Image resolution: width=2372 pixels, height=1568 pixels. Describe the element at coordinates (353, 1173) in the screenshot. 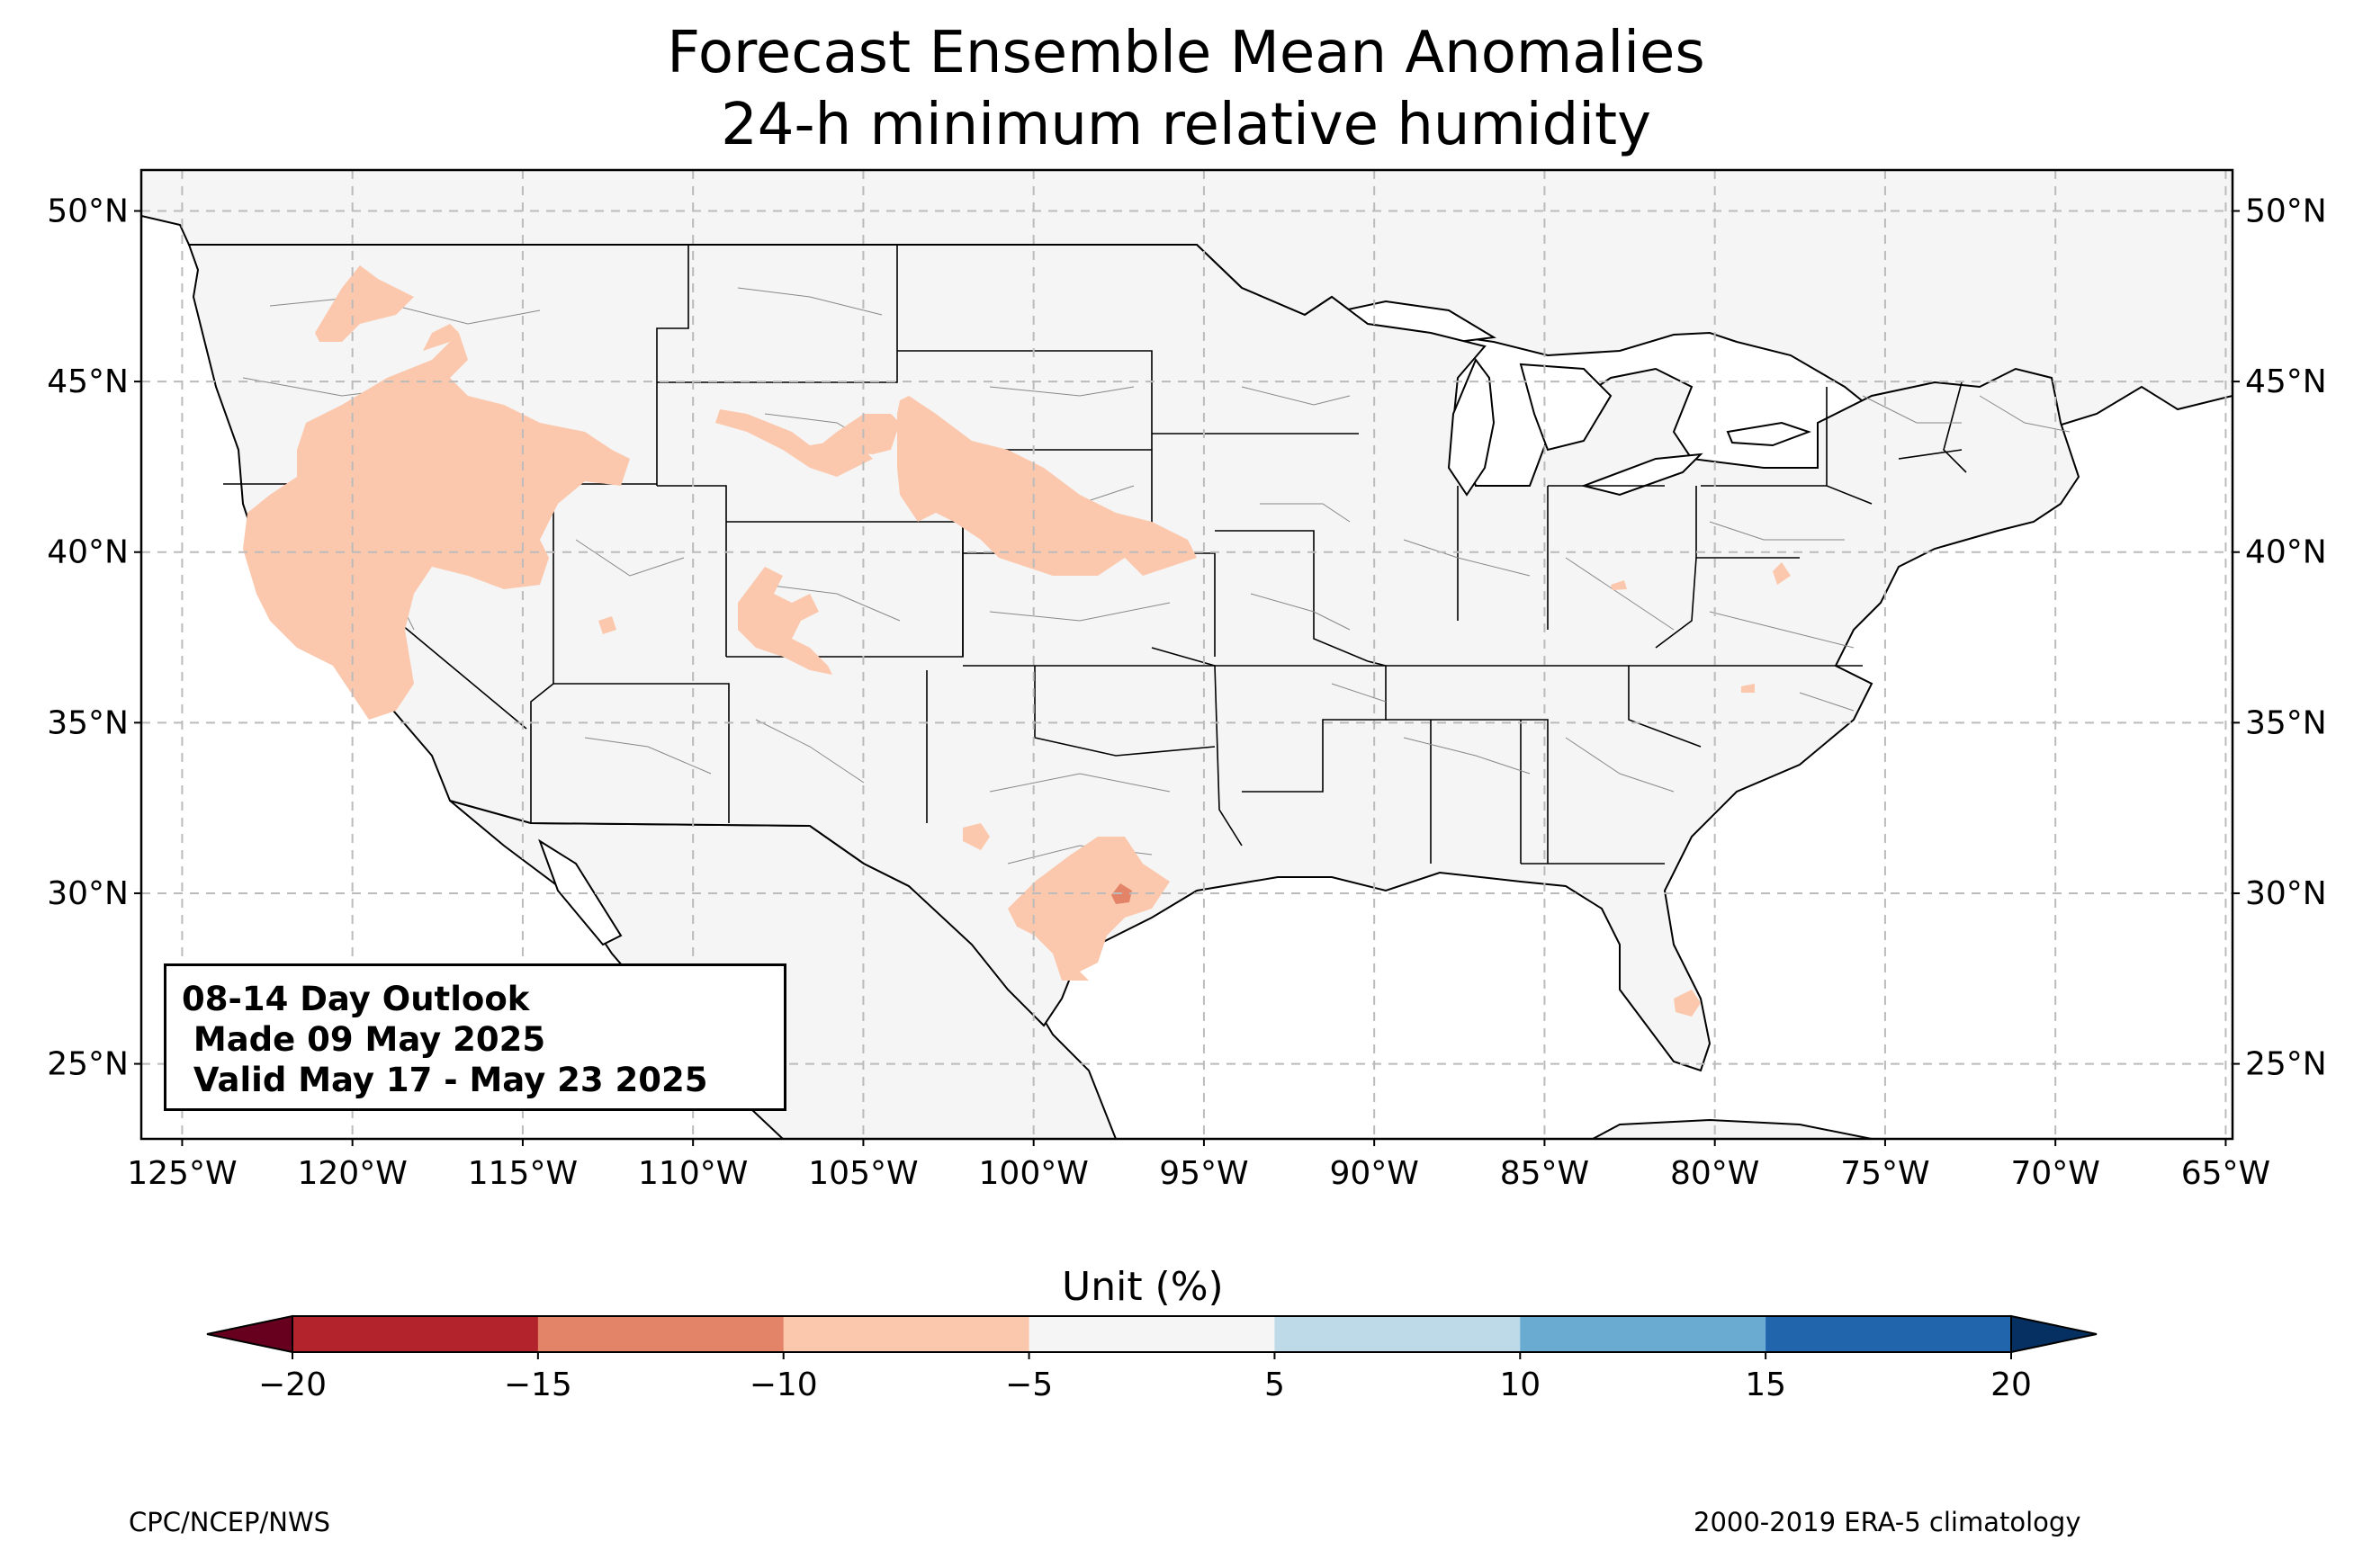

I see `lon-label: 120°W` at that location.